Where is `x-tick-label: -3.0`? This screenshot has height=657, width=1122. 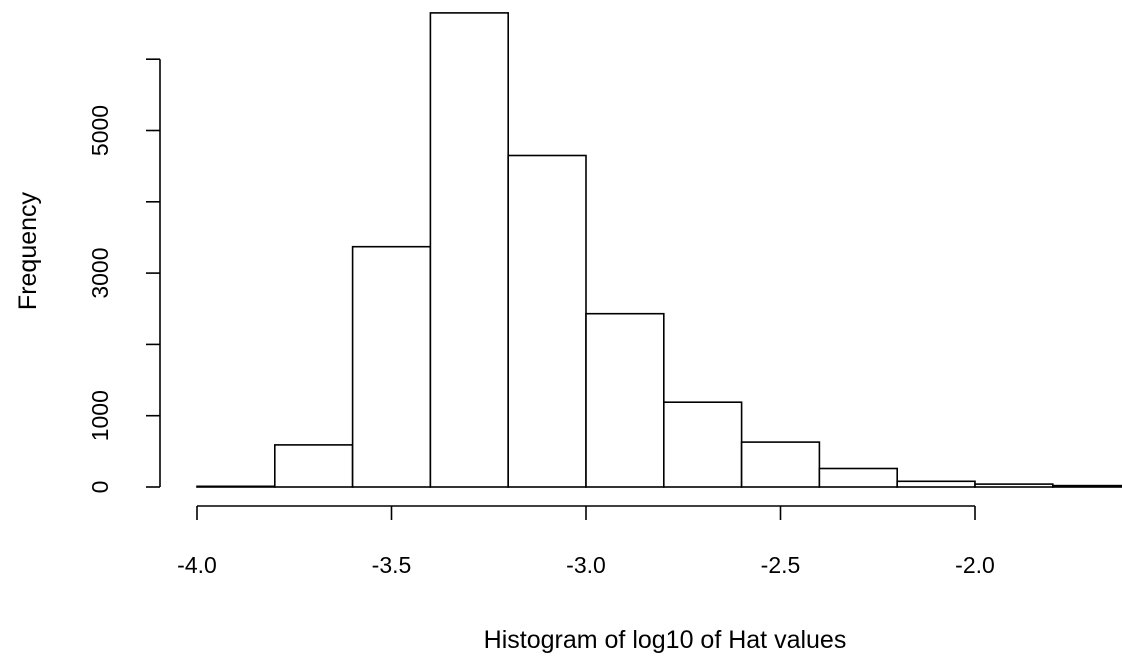 x-tick-label: -3.0 is located at coordinates (586, 565).